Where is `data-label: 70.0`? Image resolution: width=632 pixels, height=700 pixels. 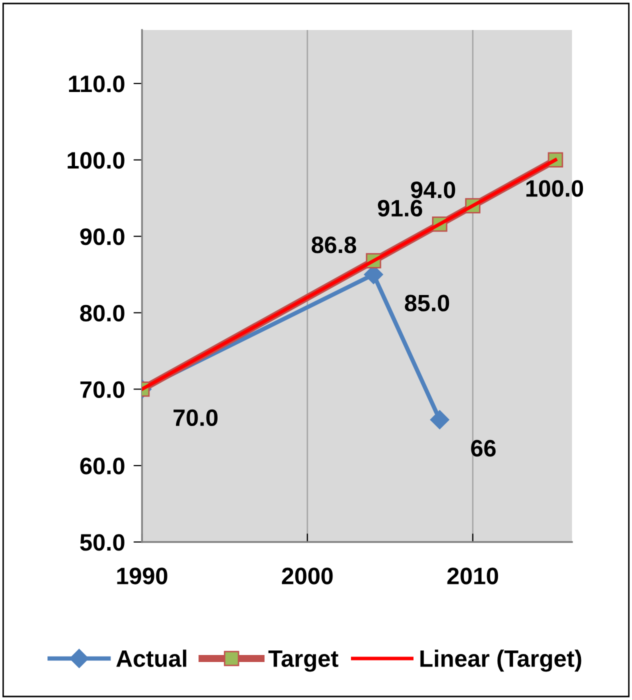
data-label: 70.0 is located at coordinates (196, 417).